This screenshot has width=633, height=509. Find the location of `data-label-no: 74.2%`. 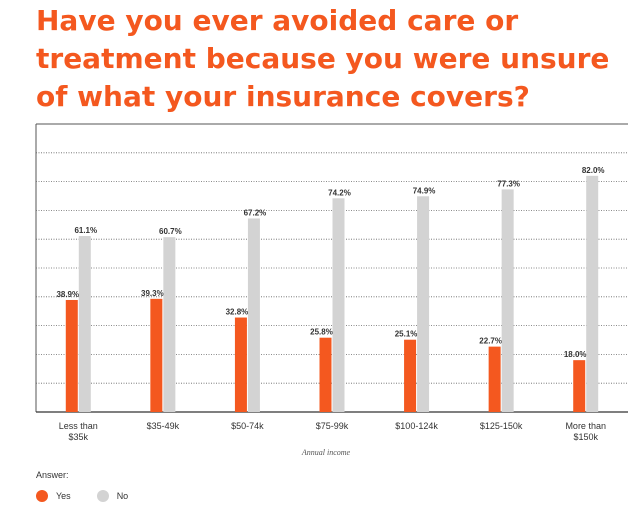

data-label-no: 74.2% is located at coordinates (339, 192).